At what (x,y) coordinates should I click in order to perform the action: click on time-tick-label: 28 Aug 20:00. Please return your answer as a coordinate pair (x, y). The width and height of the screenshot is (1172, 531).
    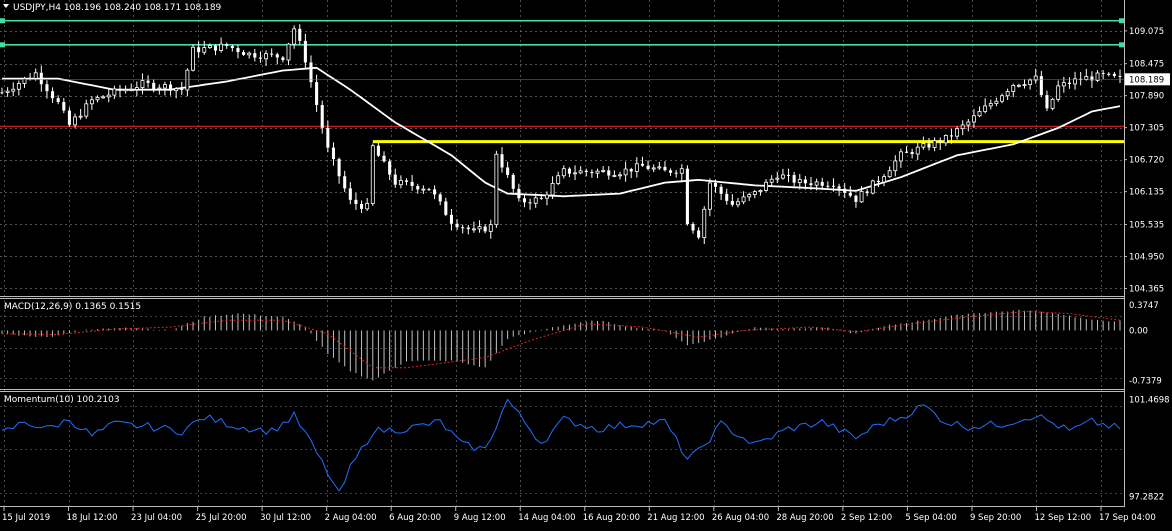
    Looking at the image, I should click on (804, 518).